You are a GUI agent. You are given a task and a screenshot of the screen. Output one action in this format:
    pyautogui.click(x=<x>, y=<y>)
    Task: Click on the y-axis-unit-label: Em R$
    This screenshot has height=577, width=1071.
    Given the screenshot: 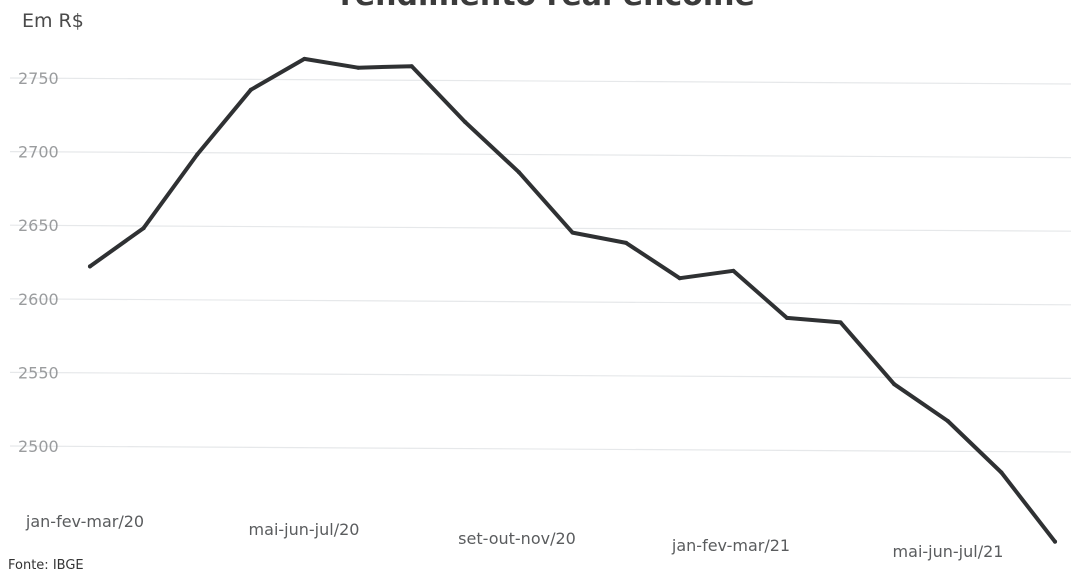 What is the action you would take?
    pyautogui.click(x=53, y=21)
    